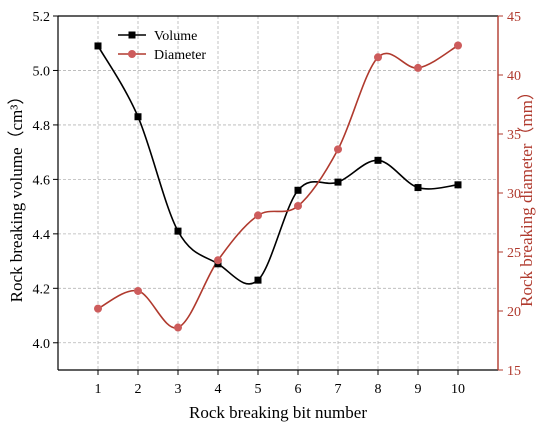 Image resolution: width=550 pixels, height=429 pixels. What do you see at coordinates (98, 389) in the screenshot?
I see `x-tick-label: 1` at bounding box center [98, 389].